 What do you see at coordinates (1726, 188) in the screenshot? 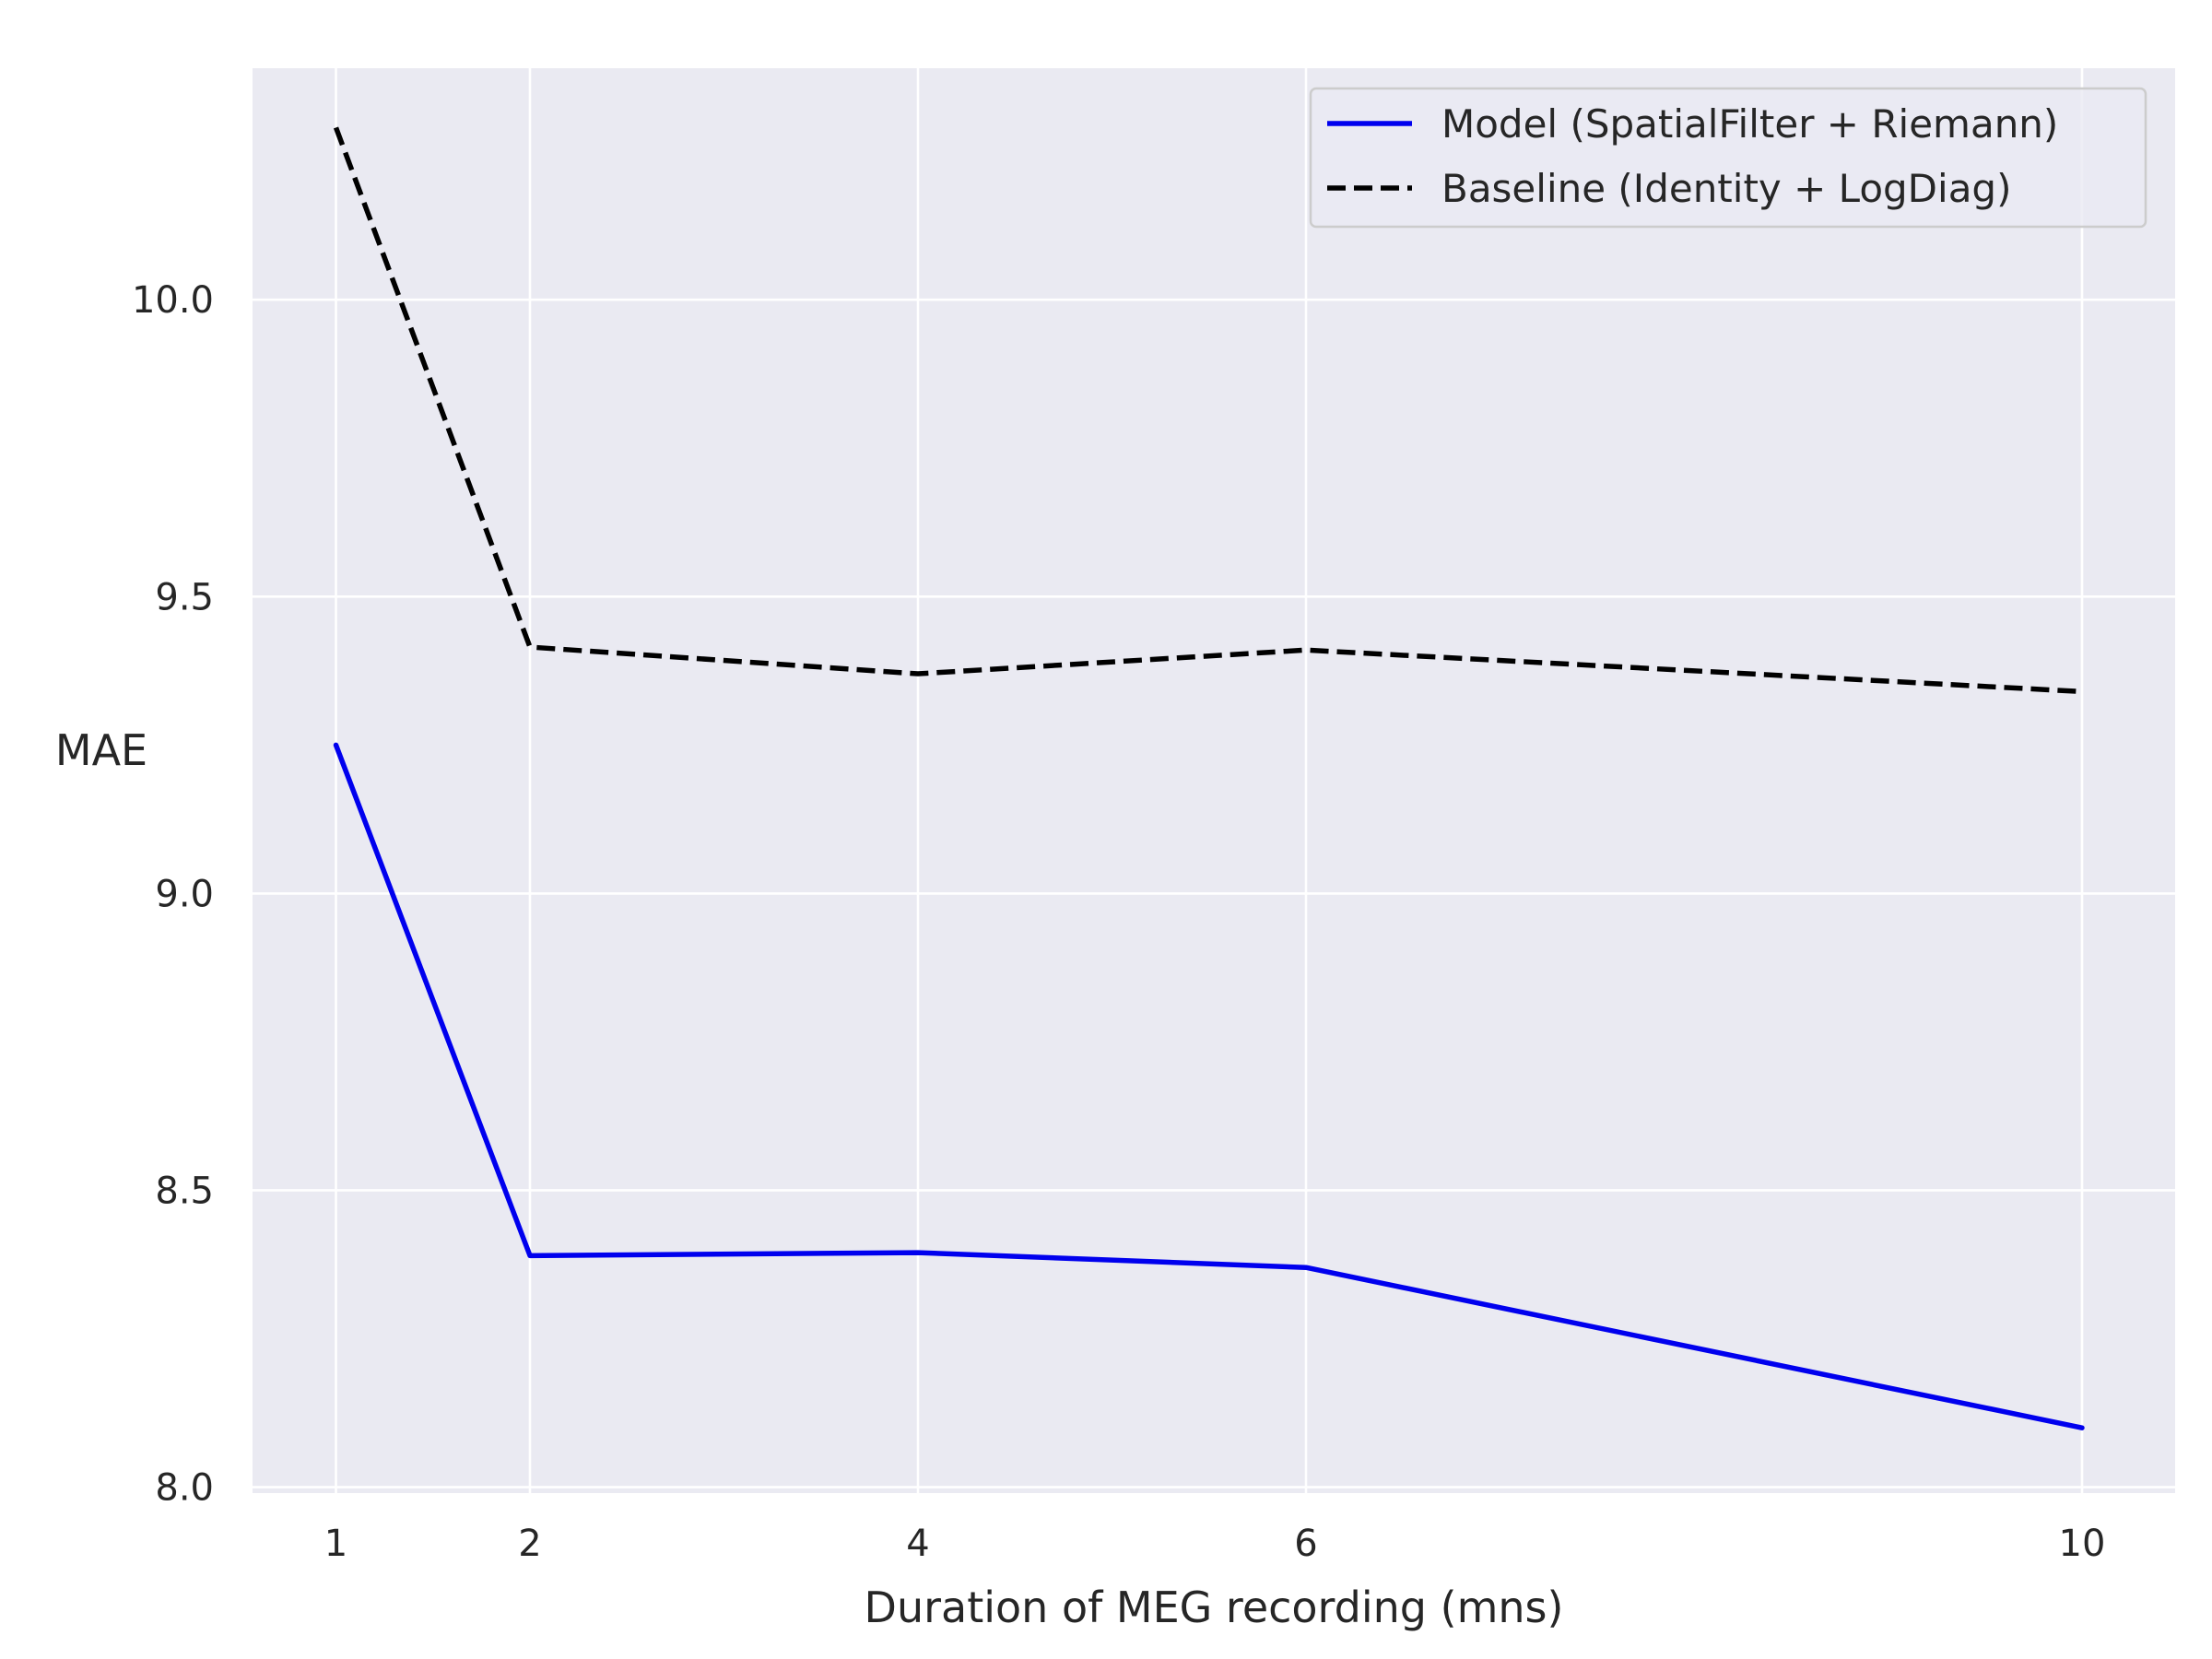
I see `legend-label-baseline: Baseline (Identity + LogDiag)` at bounding box center [1726, 188].